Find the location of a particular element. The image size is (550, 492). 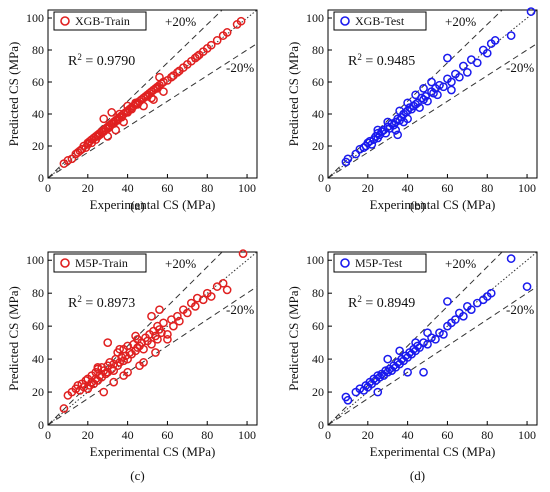

band-lower-label: -20% is located at coordinates (240, 67).